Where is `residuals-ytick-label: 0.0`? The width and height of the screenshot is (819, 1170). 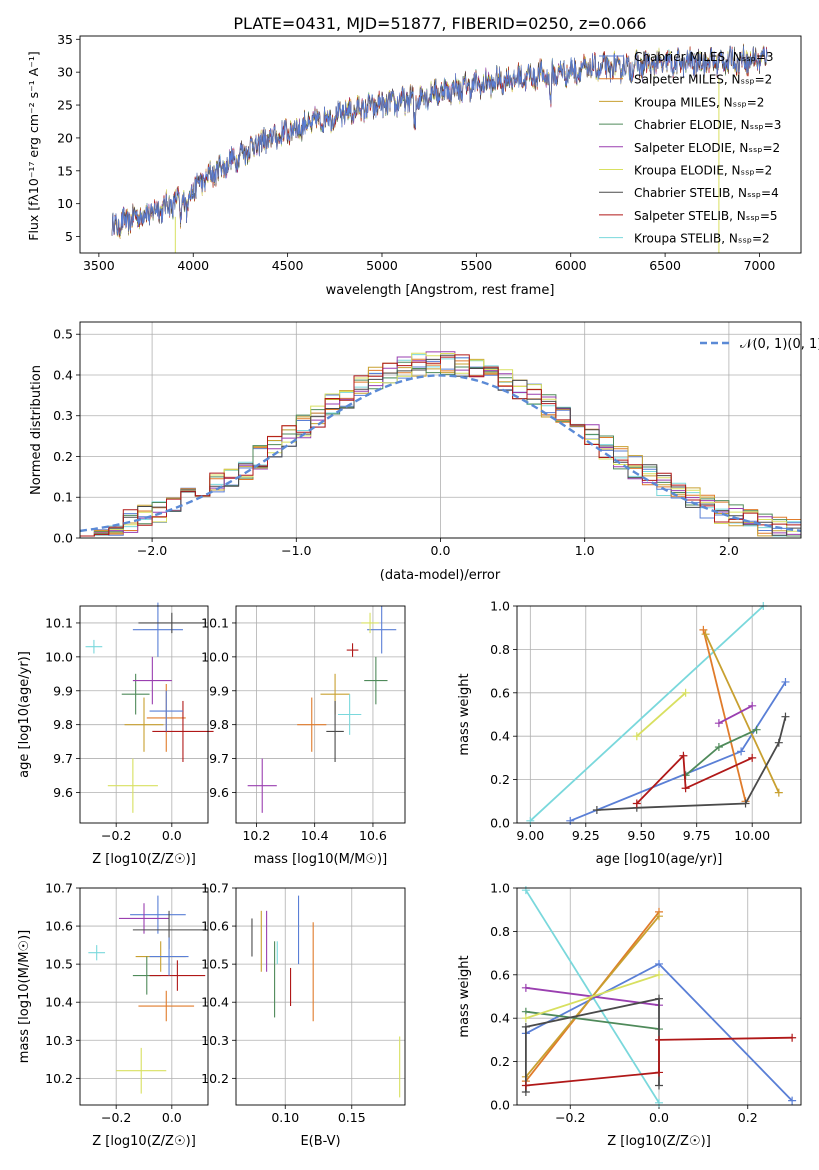
residuals-ytick-label: 0.0 is located at coordinates (63, 538).